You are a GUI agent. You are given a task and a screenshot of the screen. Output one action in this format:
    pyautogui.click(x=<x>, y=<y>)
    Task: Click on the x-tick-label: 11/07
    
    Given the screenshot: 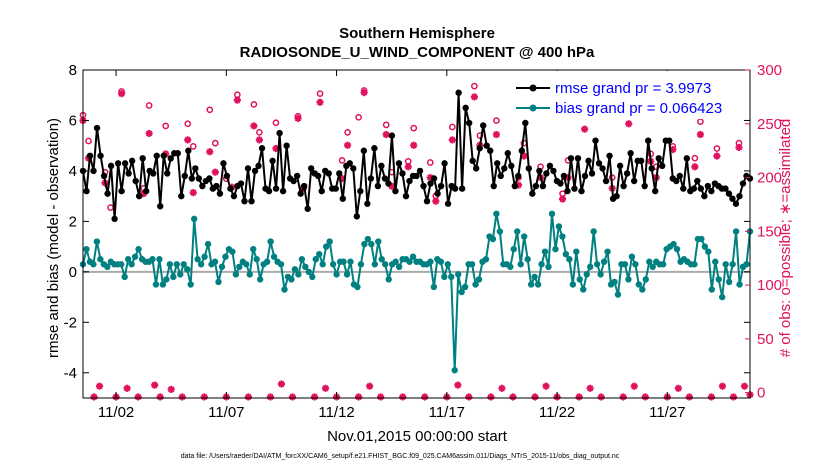 What is the action you would take?
    pyautogui.click(x=226, y=412)
    